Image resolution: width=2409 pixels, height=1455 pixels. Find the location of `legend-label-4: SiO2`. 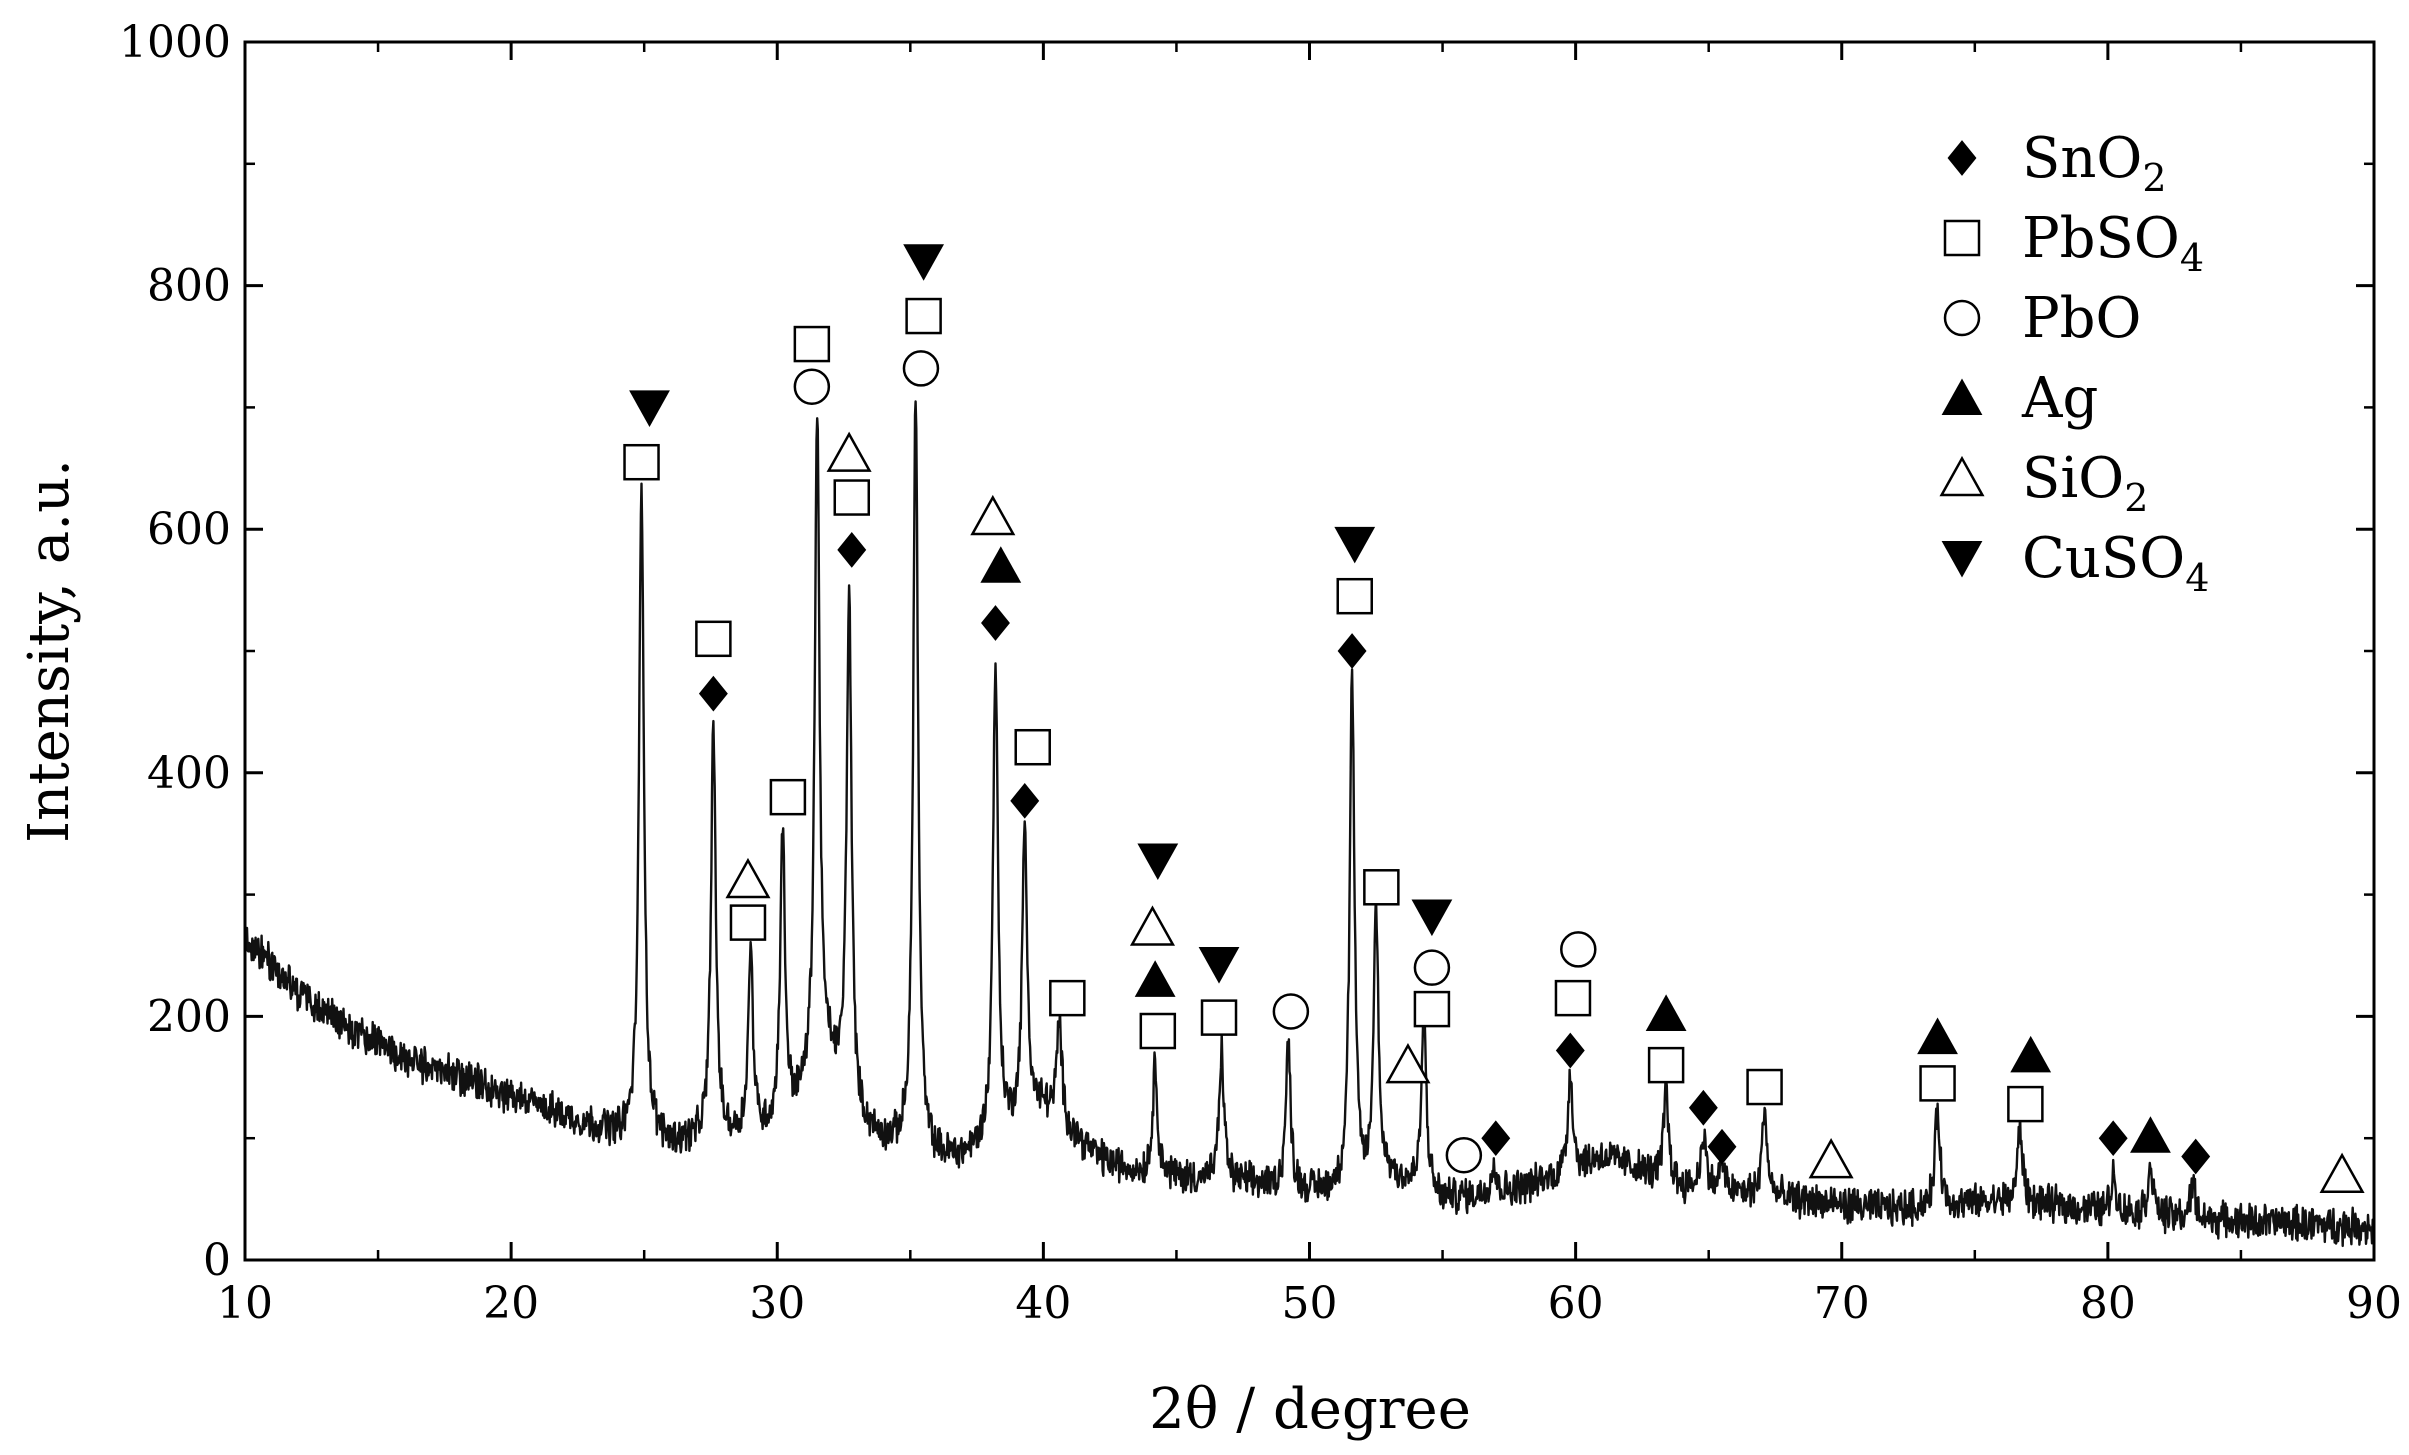

legend-label-4: SiO2 is located at coordinates (2085, 483).